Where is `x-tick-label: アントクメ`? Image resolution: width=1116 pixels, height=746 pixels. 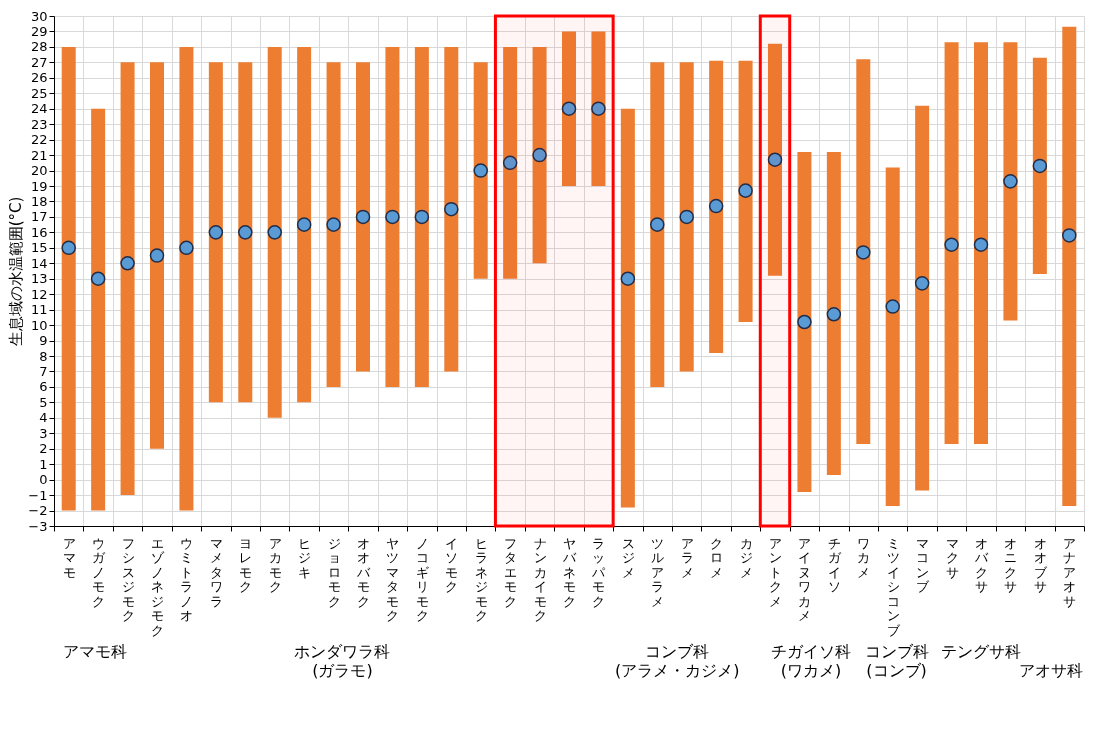
x-tick-label: アントクメ is located at coordinates (775, 572).